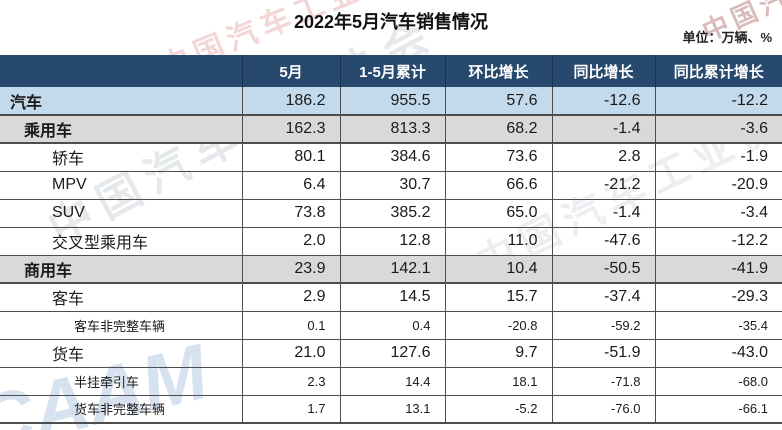  I want to click on row-label: 货车非完整车辆, so click(121, 409).